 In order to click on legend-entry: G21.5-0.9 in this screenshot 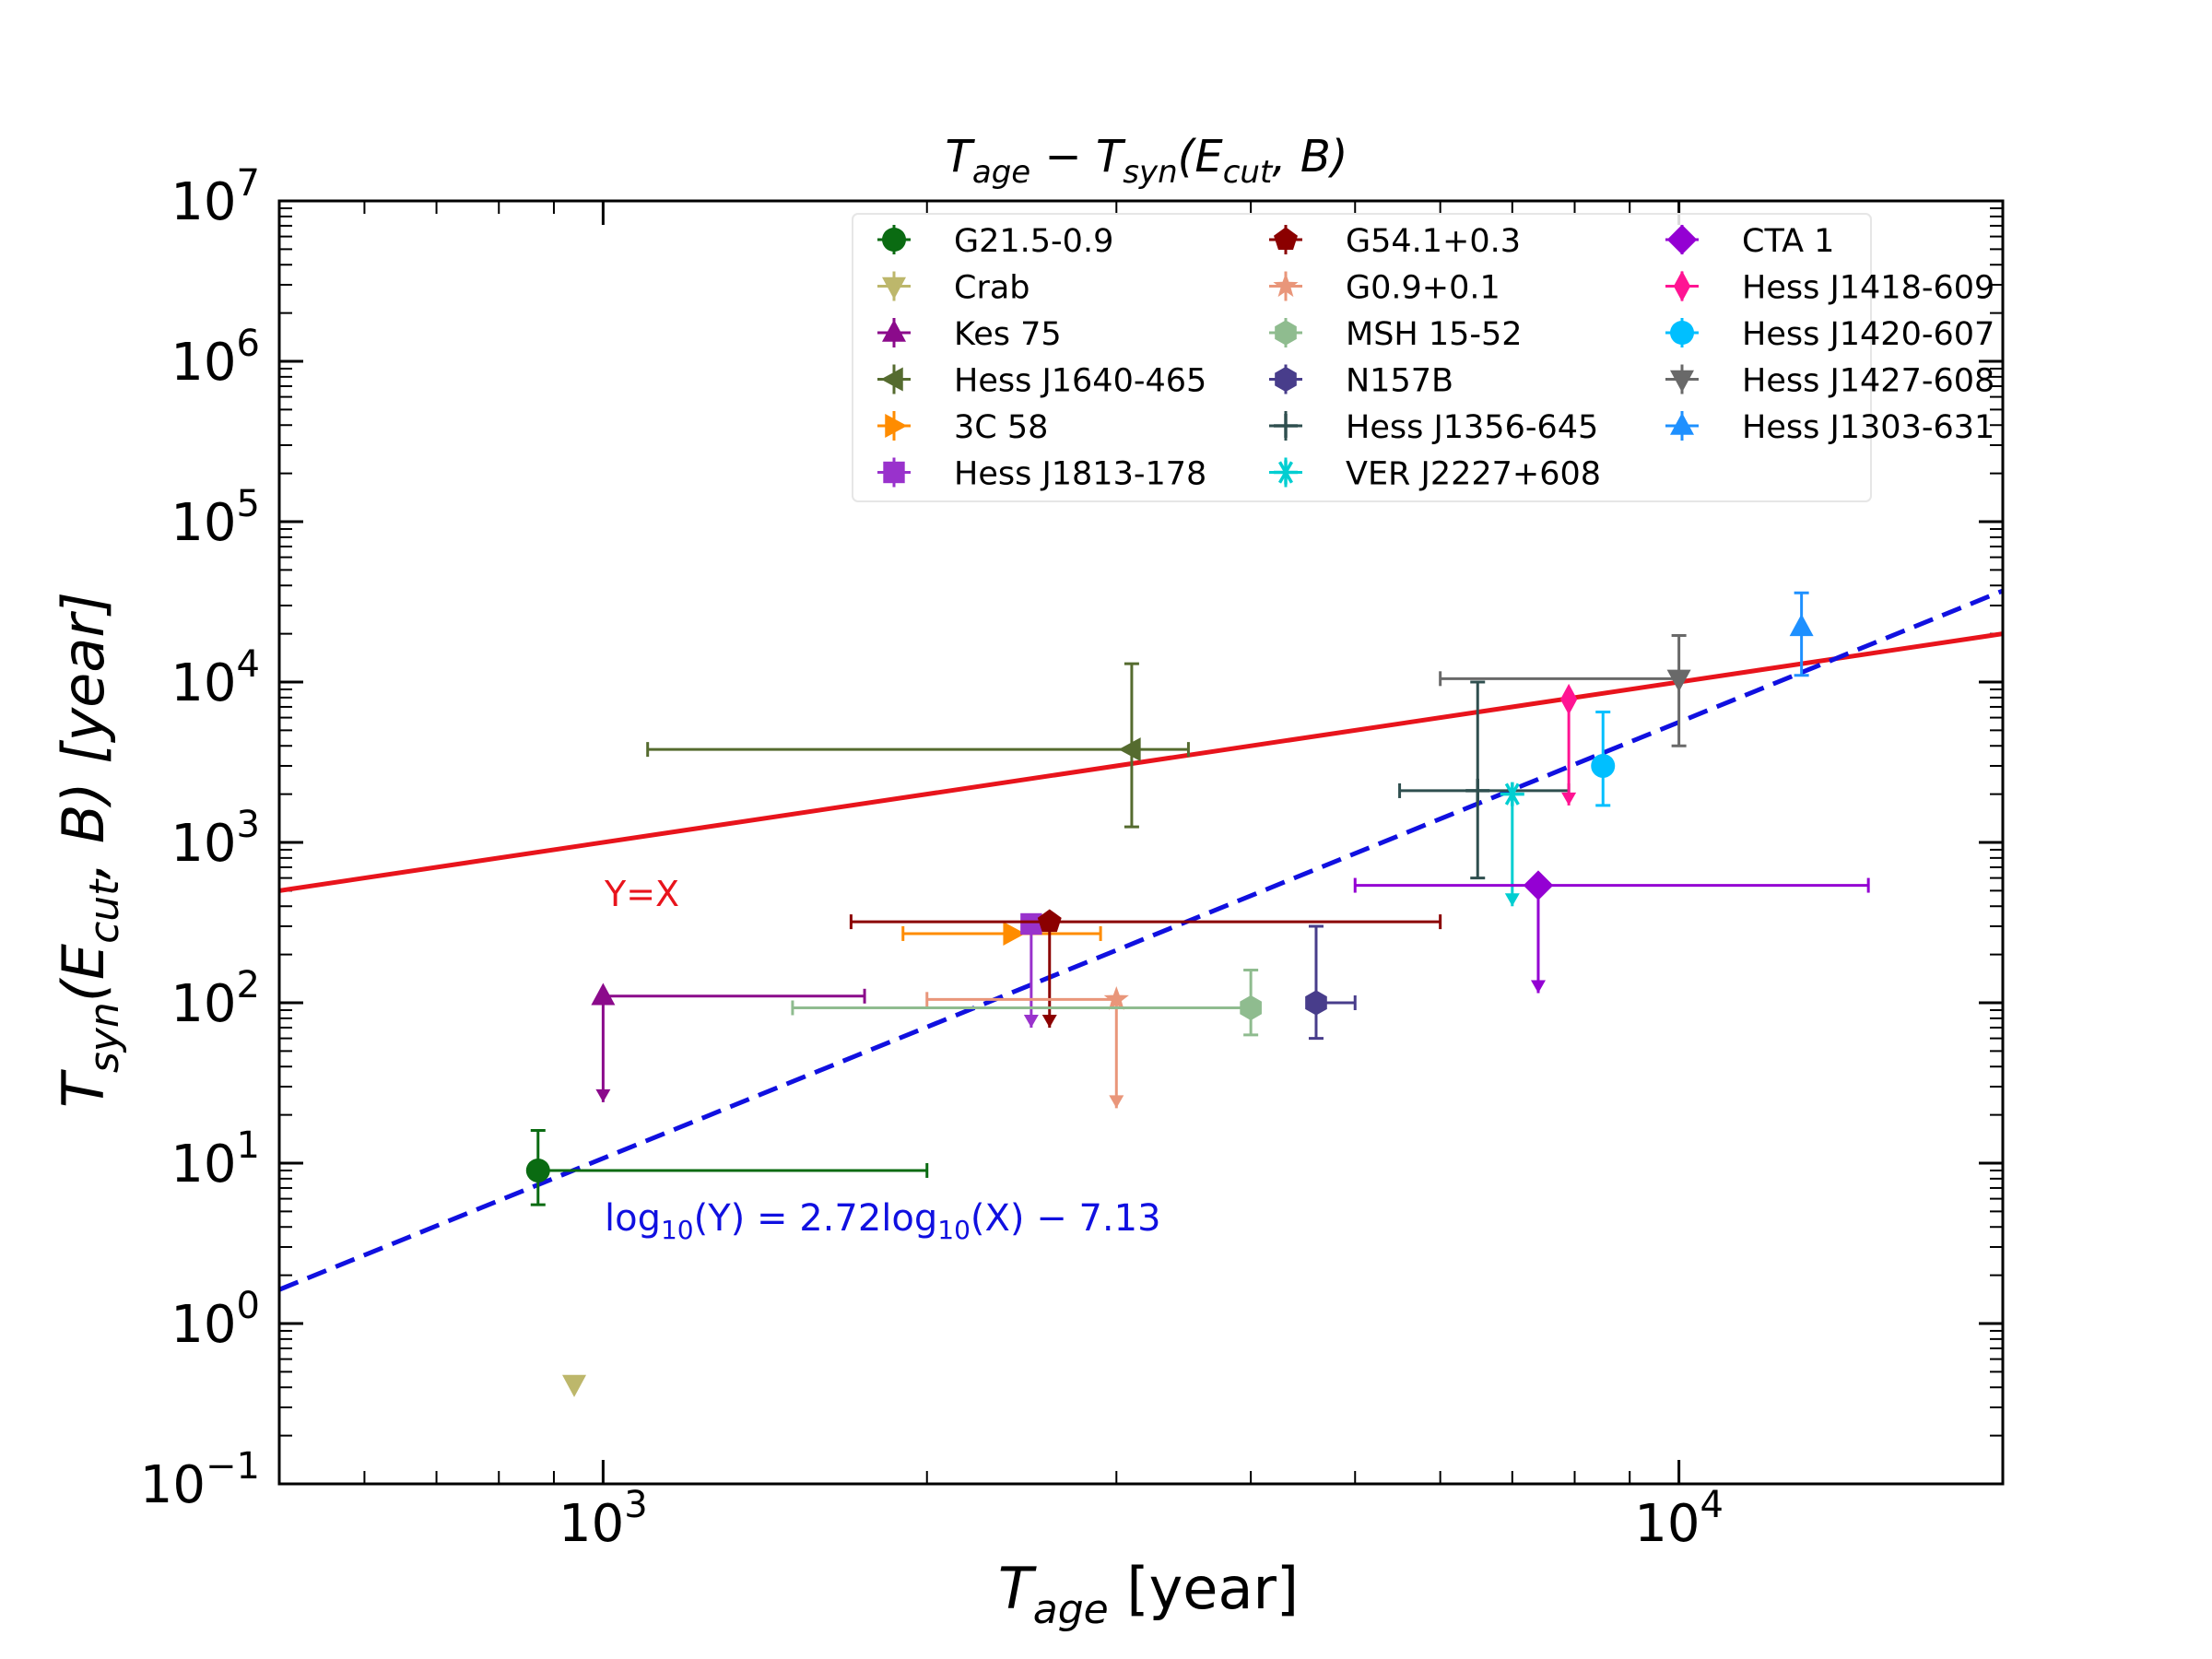, I will do `click(995, 241)`.